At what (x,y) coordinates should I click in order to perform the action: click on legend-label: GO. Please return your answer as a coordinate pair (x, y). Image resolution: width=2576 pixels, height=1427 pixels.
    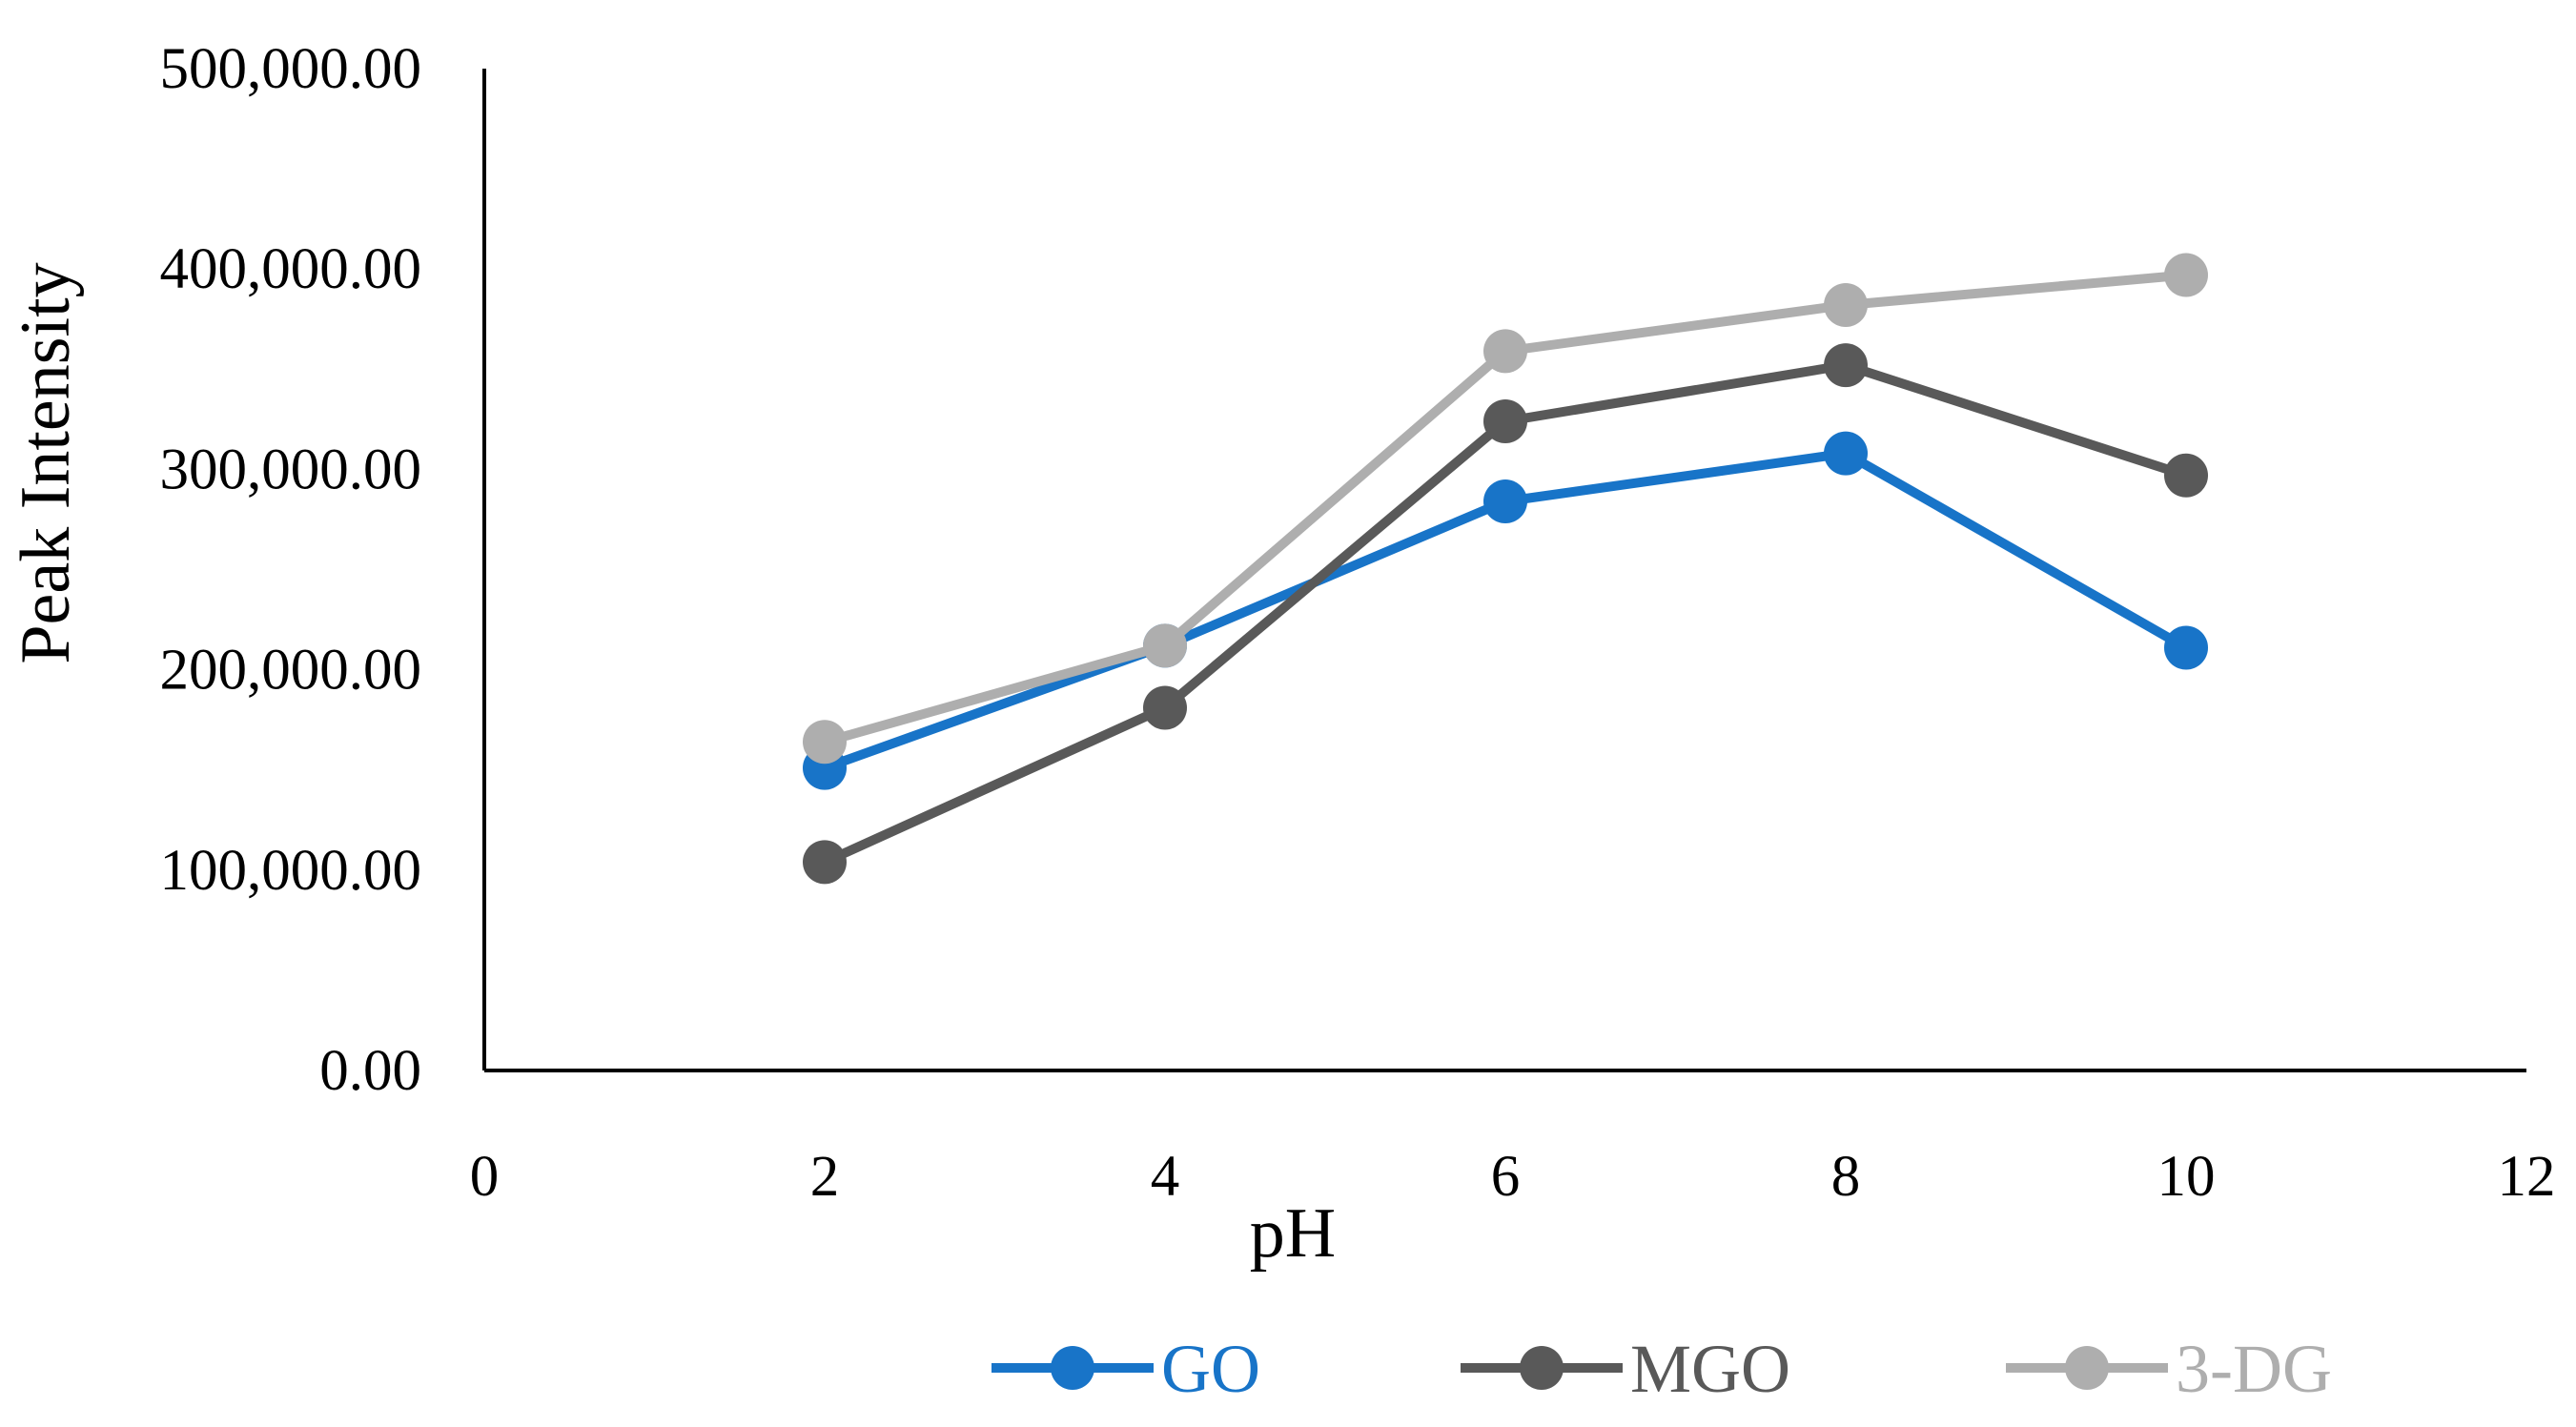
    Looking at the image, I should click on (1211, 1369).